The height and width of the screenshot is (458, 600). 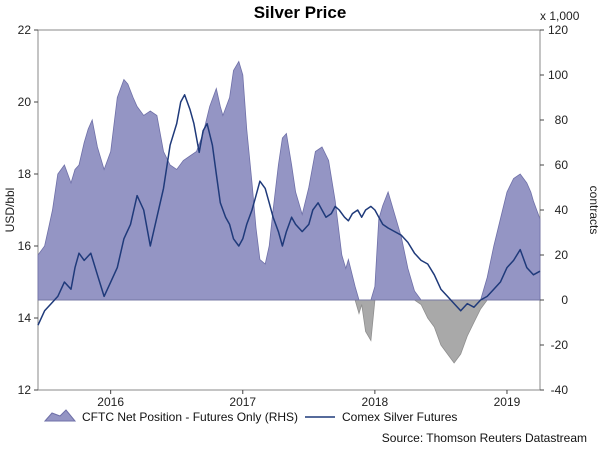 What do you see at coordinates (25, 30) in the screenshot?
I see `left-tick-label: 22` at bounding box center [25, 30].